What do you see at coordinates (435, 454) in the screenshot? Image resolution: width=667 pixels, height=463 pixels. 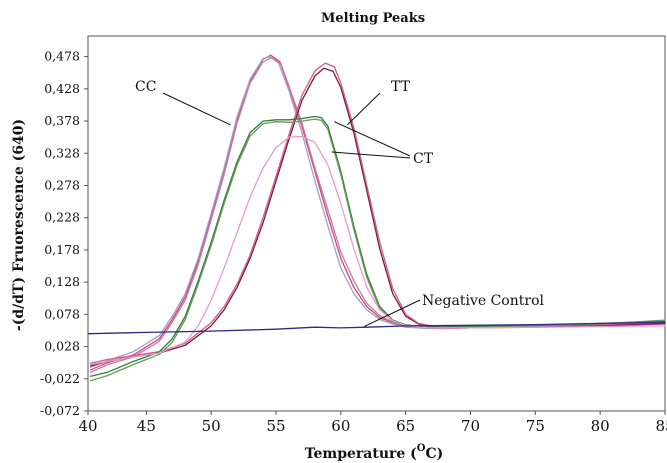 I see `x-axis-label-suffix: C)` at bounding box center [435, 454].